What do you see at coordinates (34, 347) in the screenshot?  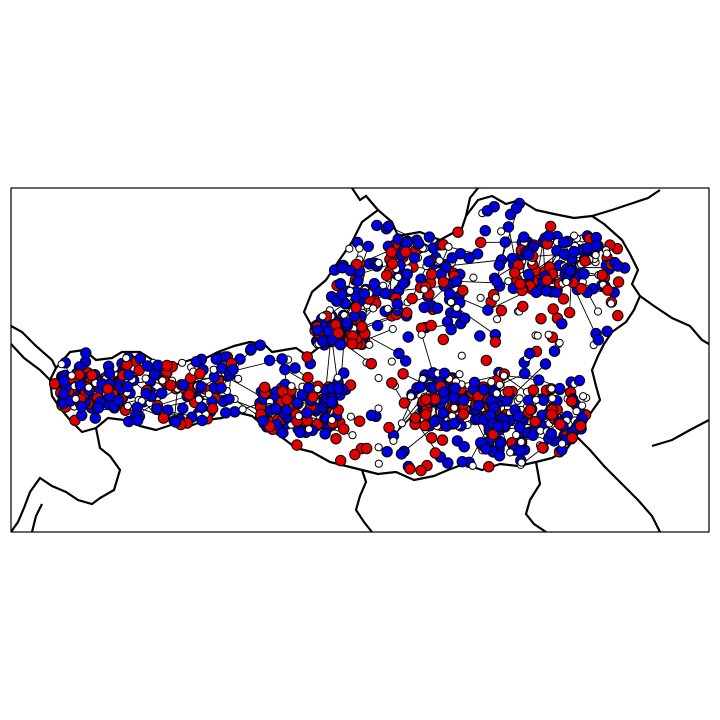 I see `border-germany-switzerland-west` at bounding box center [34, 347].